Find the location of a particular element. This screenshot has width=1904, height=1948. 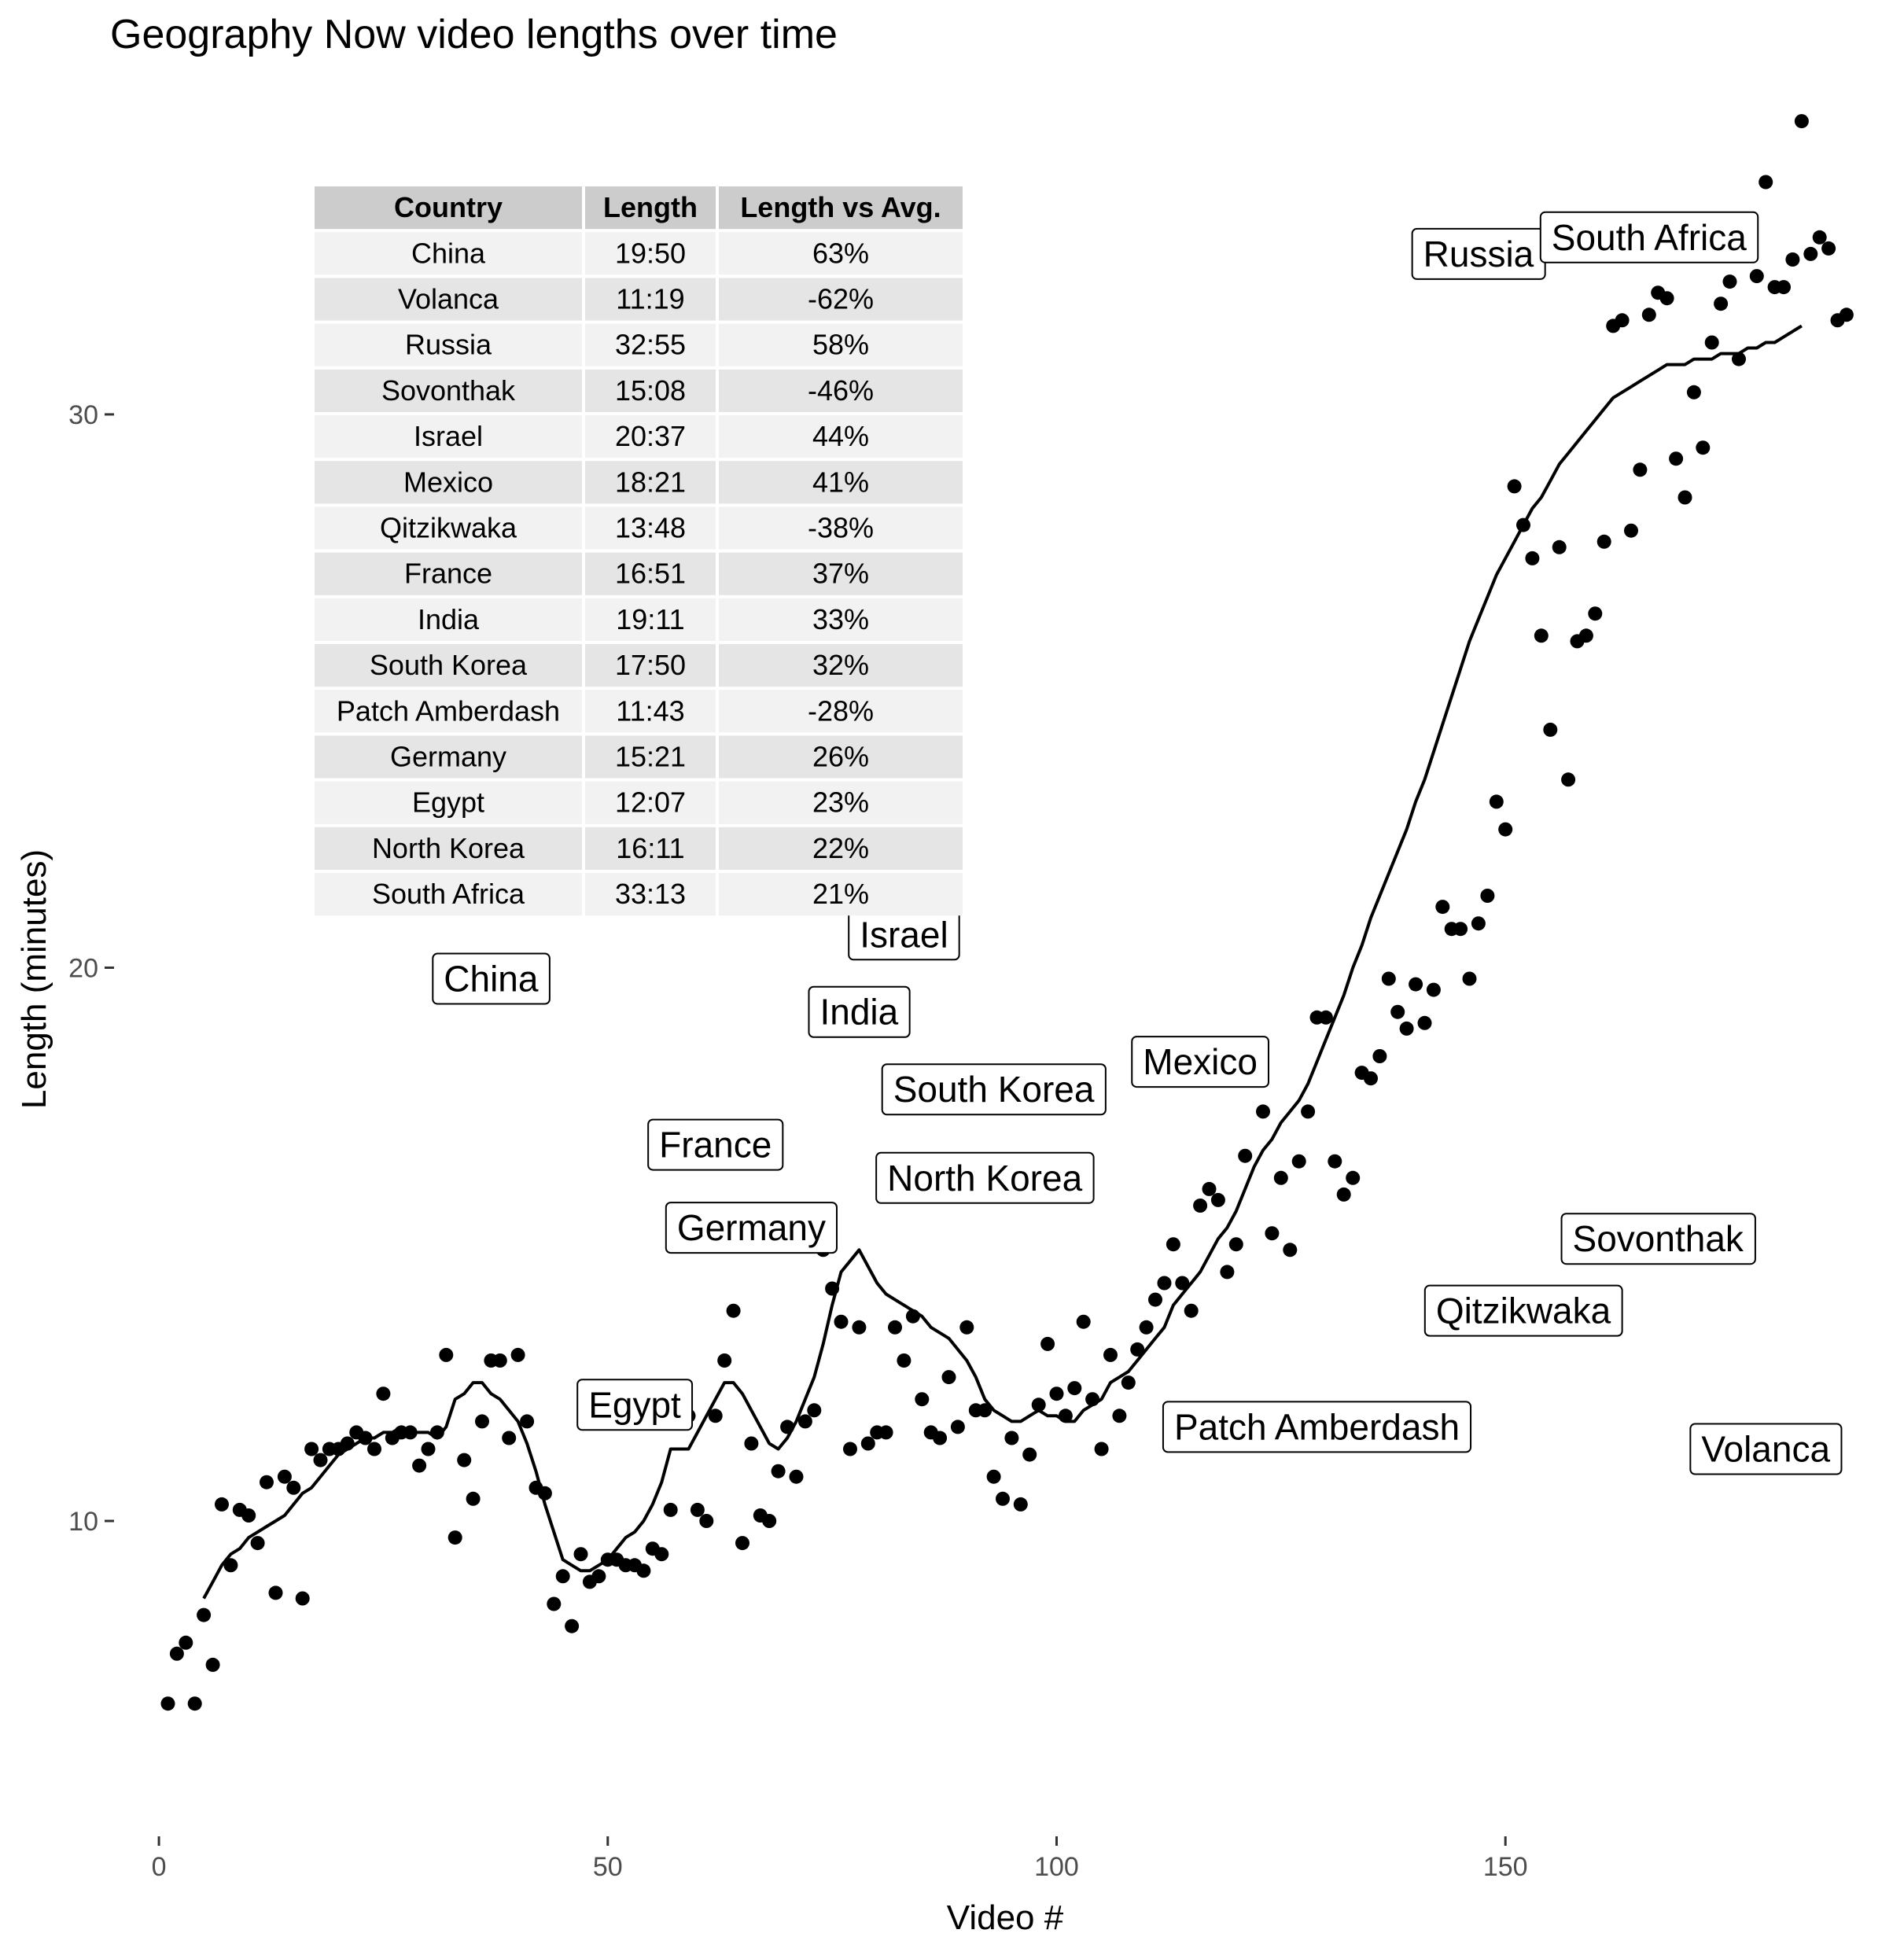

y-tick-label: 30 is located at coordinates (83, 415).